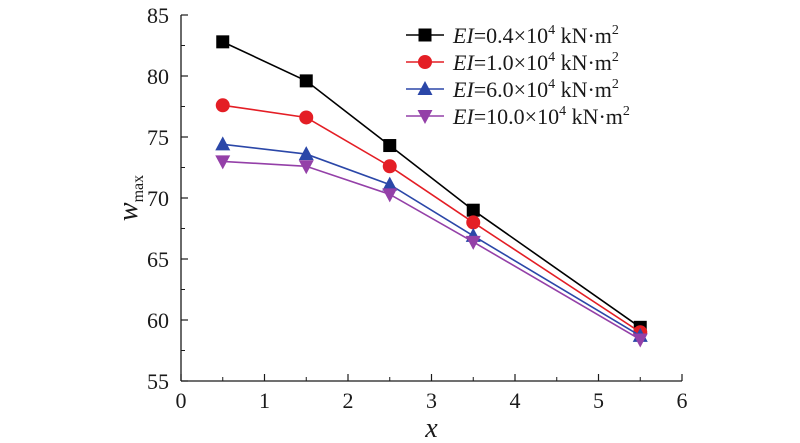  Describe the element at coordinates (541, 116) in the screenshot. I see `legend-label: EI=10.0×104 kN·m2` at that location.